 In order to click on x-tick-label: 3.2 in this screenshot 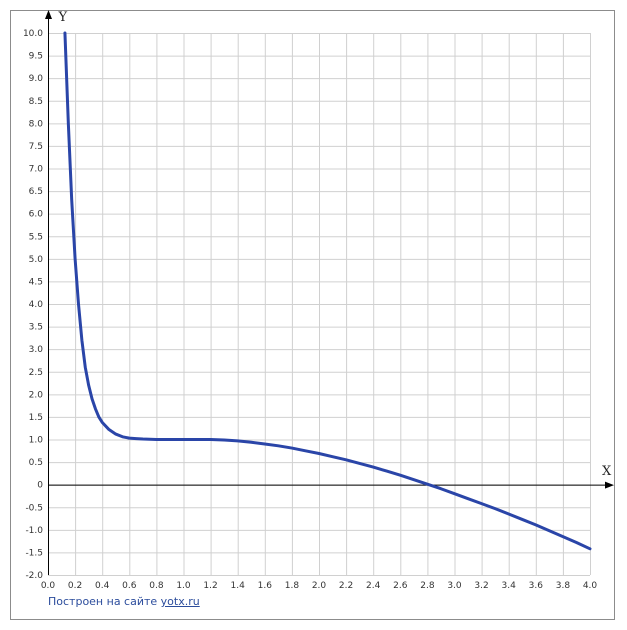, I will do `click(481, 586)`.